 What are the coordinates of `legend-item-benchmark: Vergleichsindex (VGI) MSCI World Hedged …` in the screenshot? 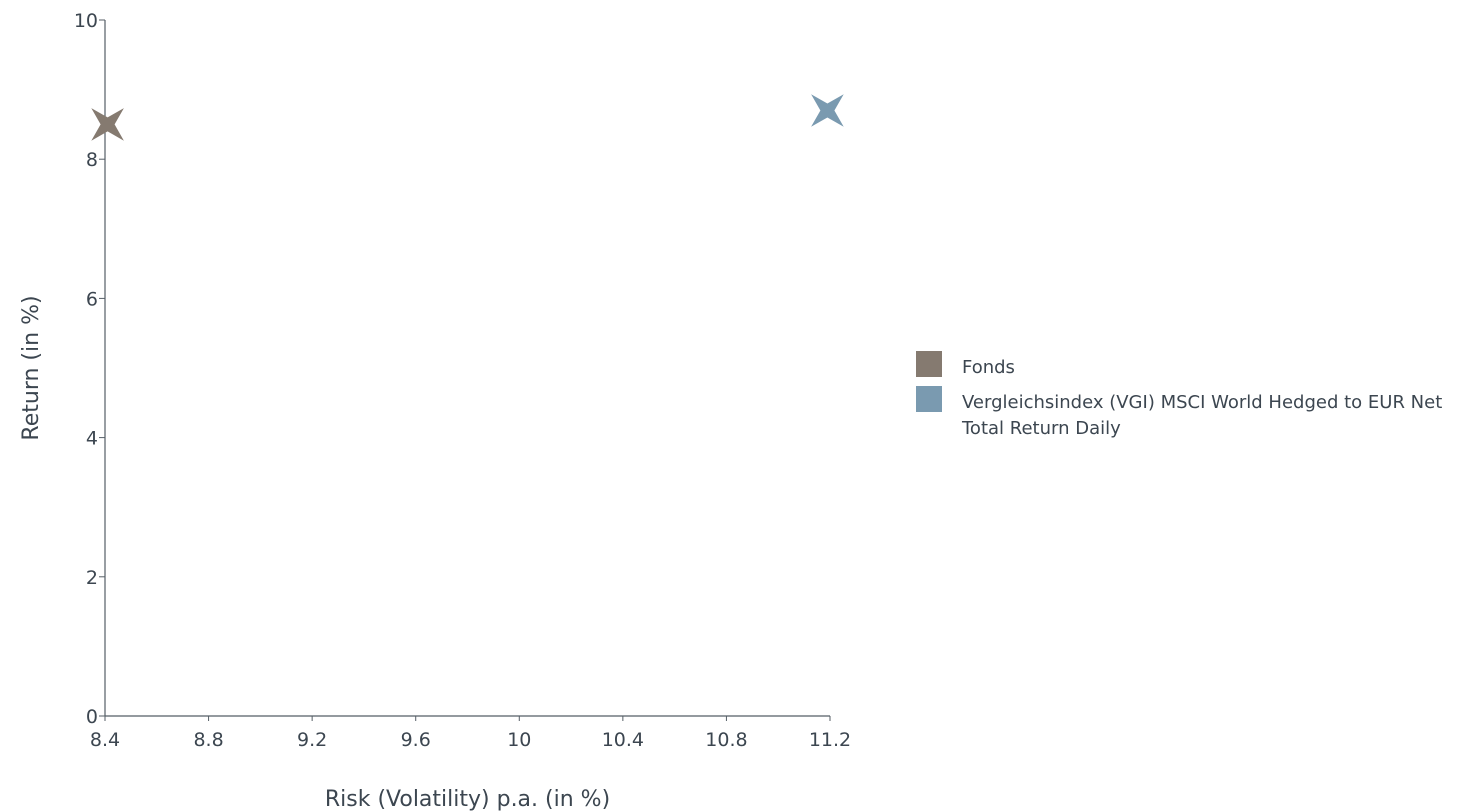 It's located at (1192, 414).